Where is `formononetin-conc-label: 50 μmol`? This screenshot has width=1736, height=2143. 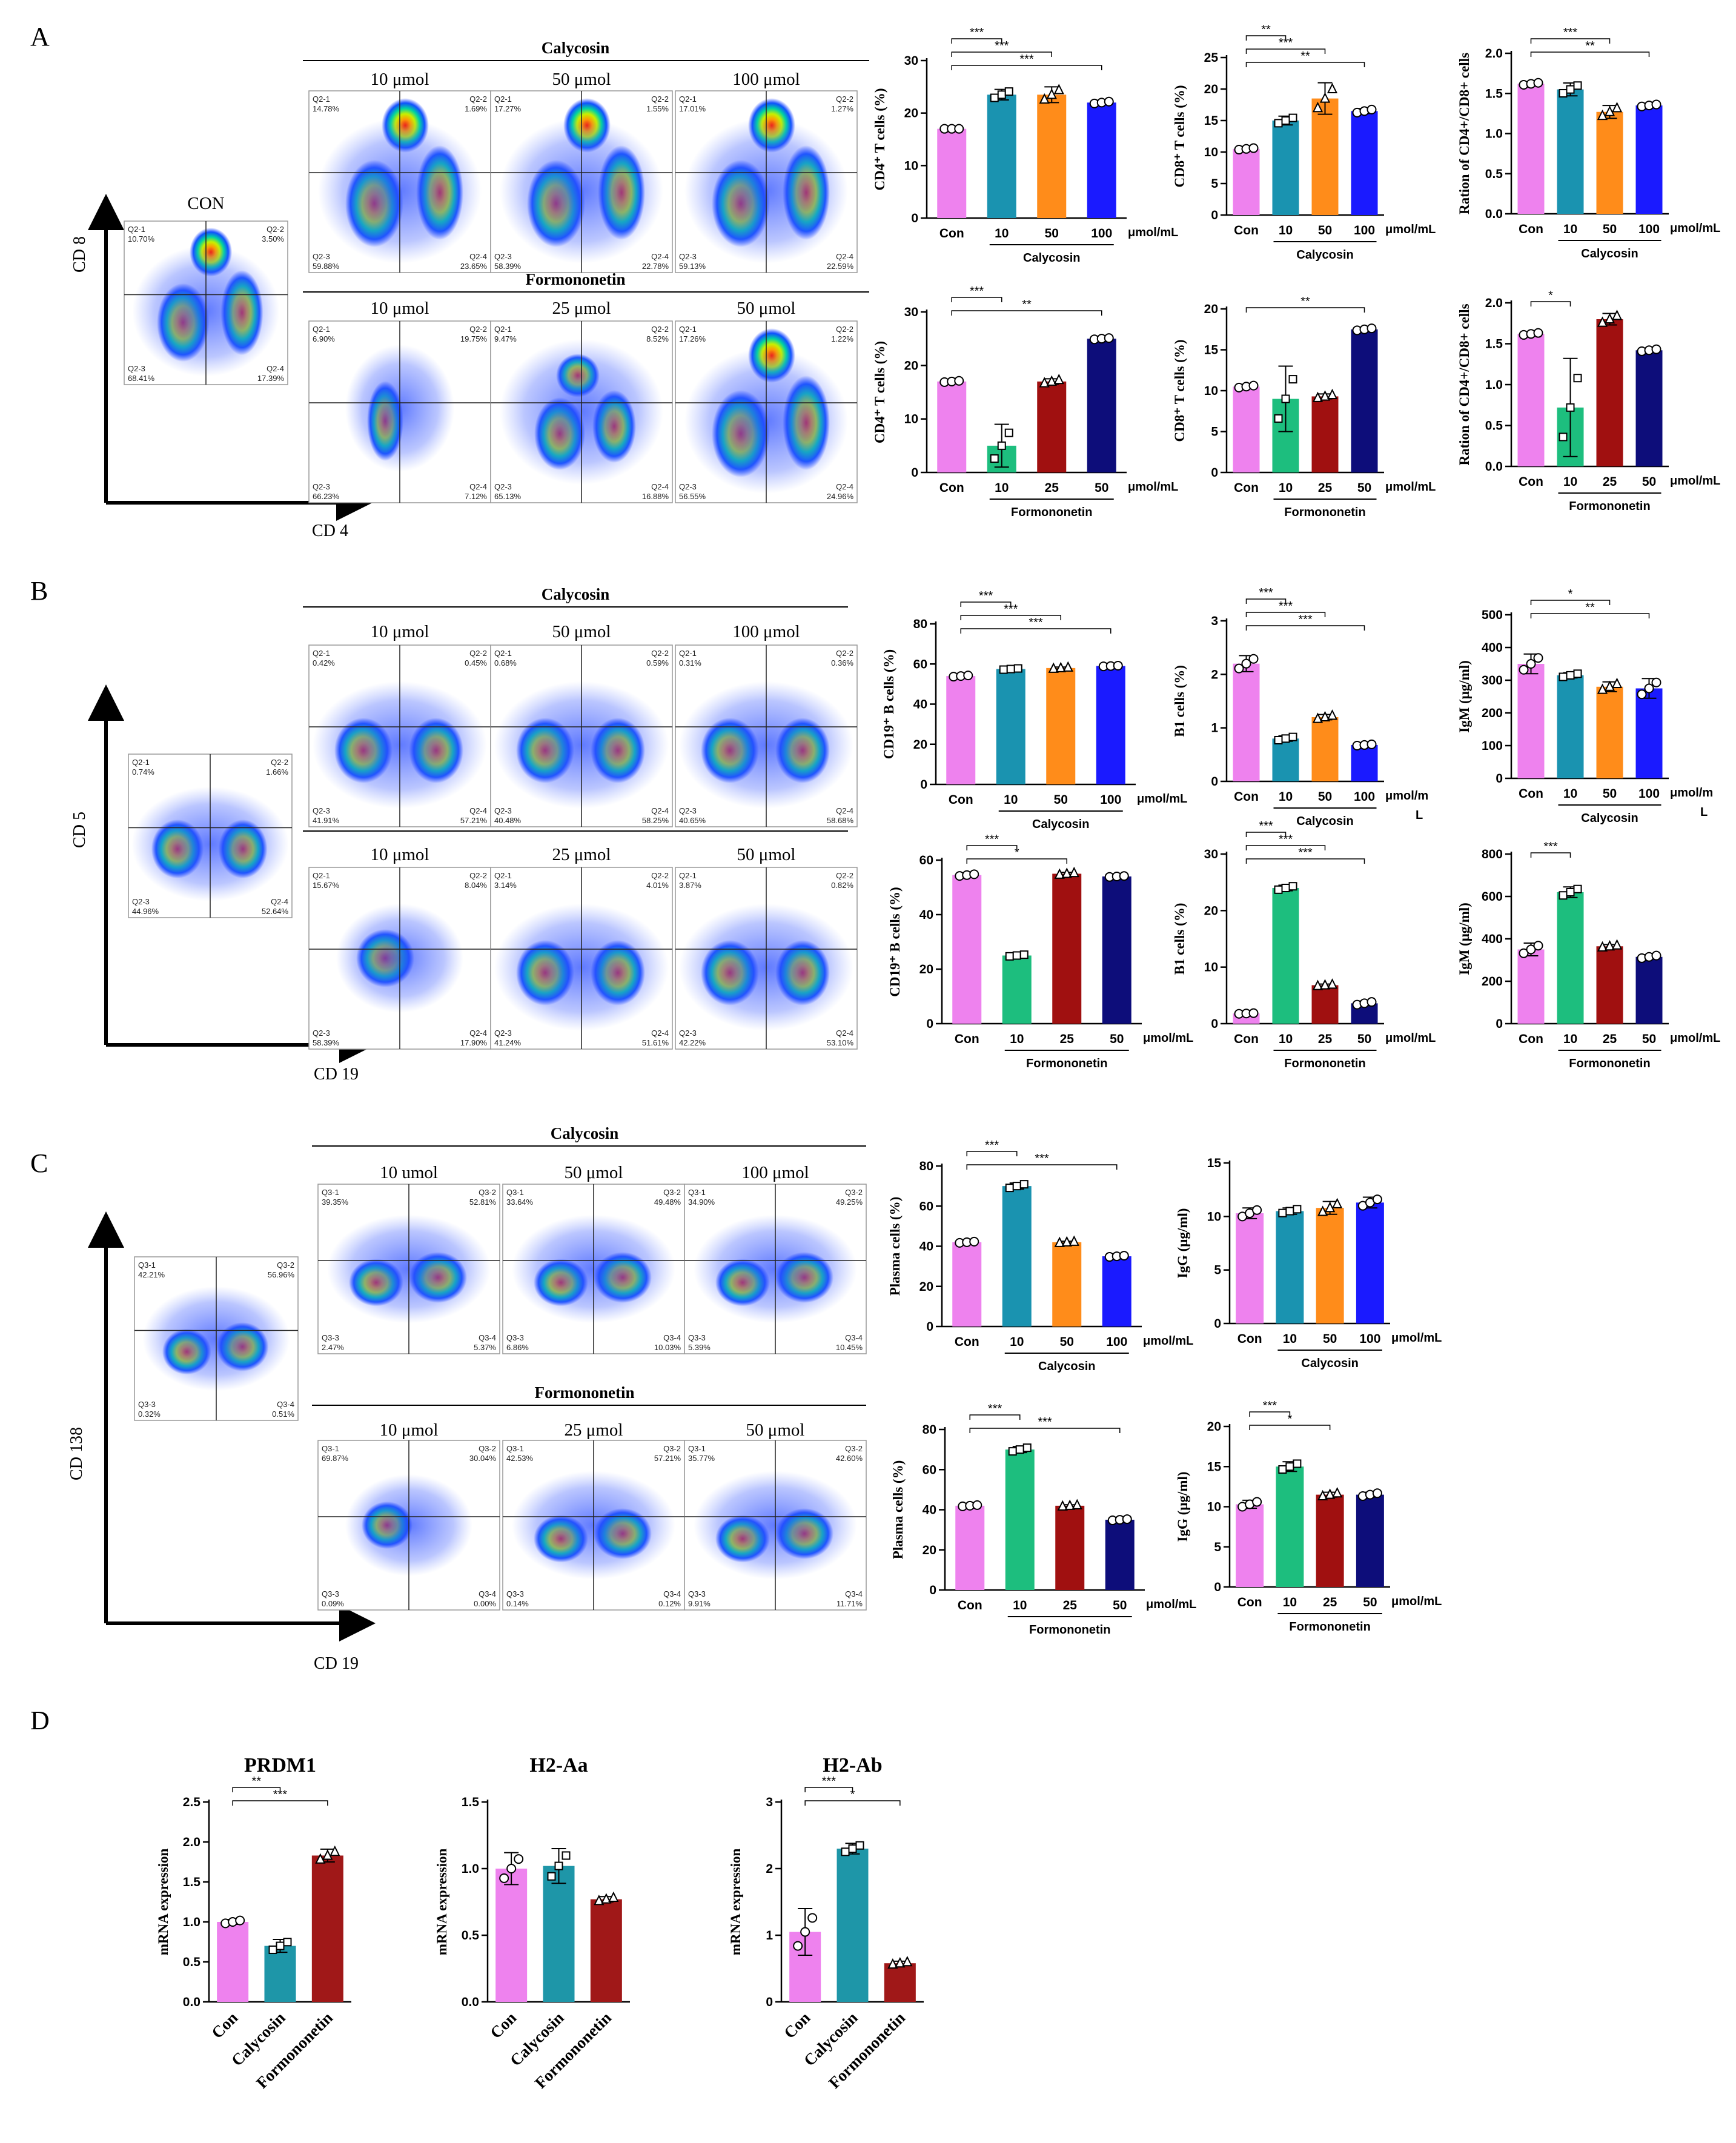
formononetin-conc-label: 50 μmol is located at coordinates (775, 1430).